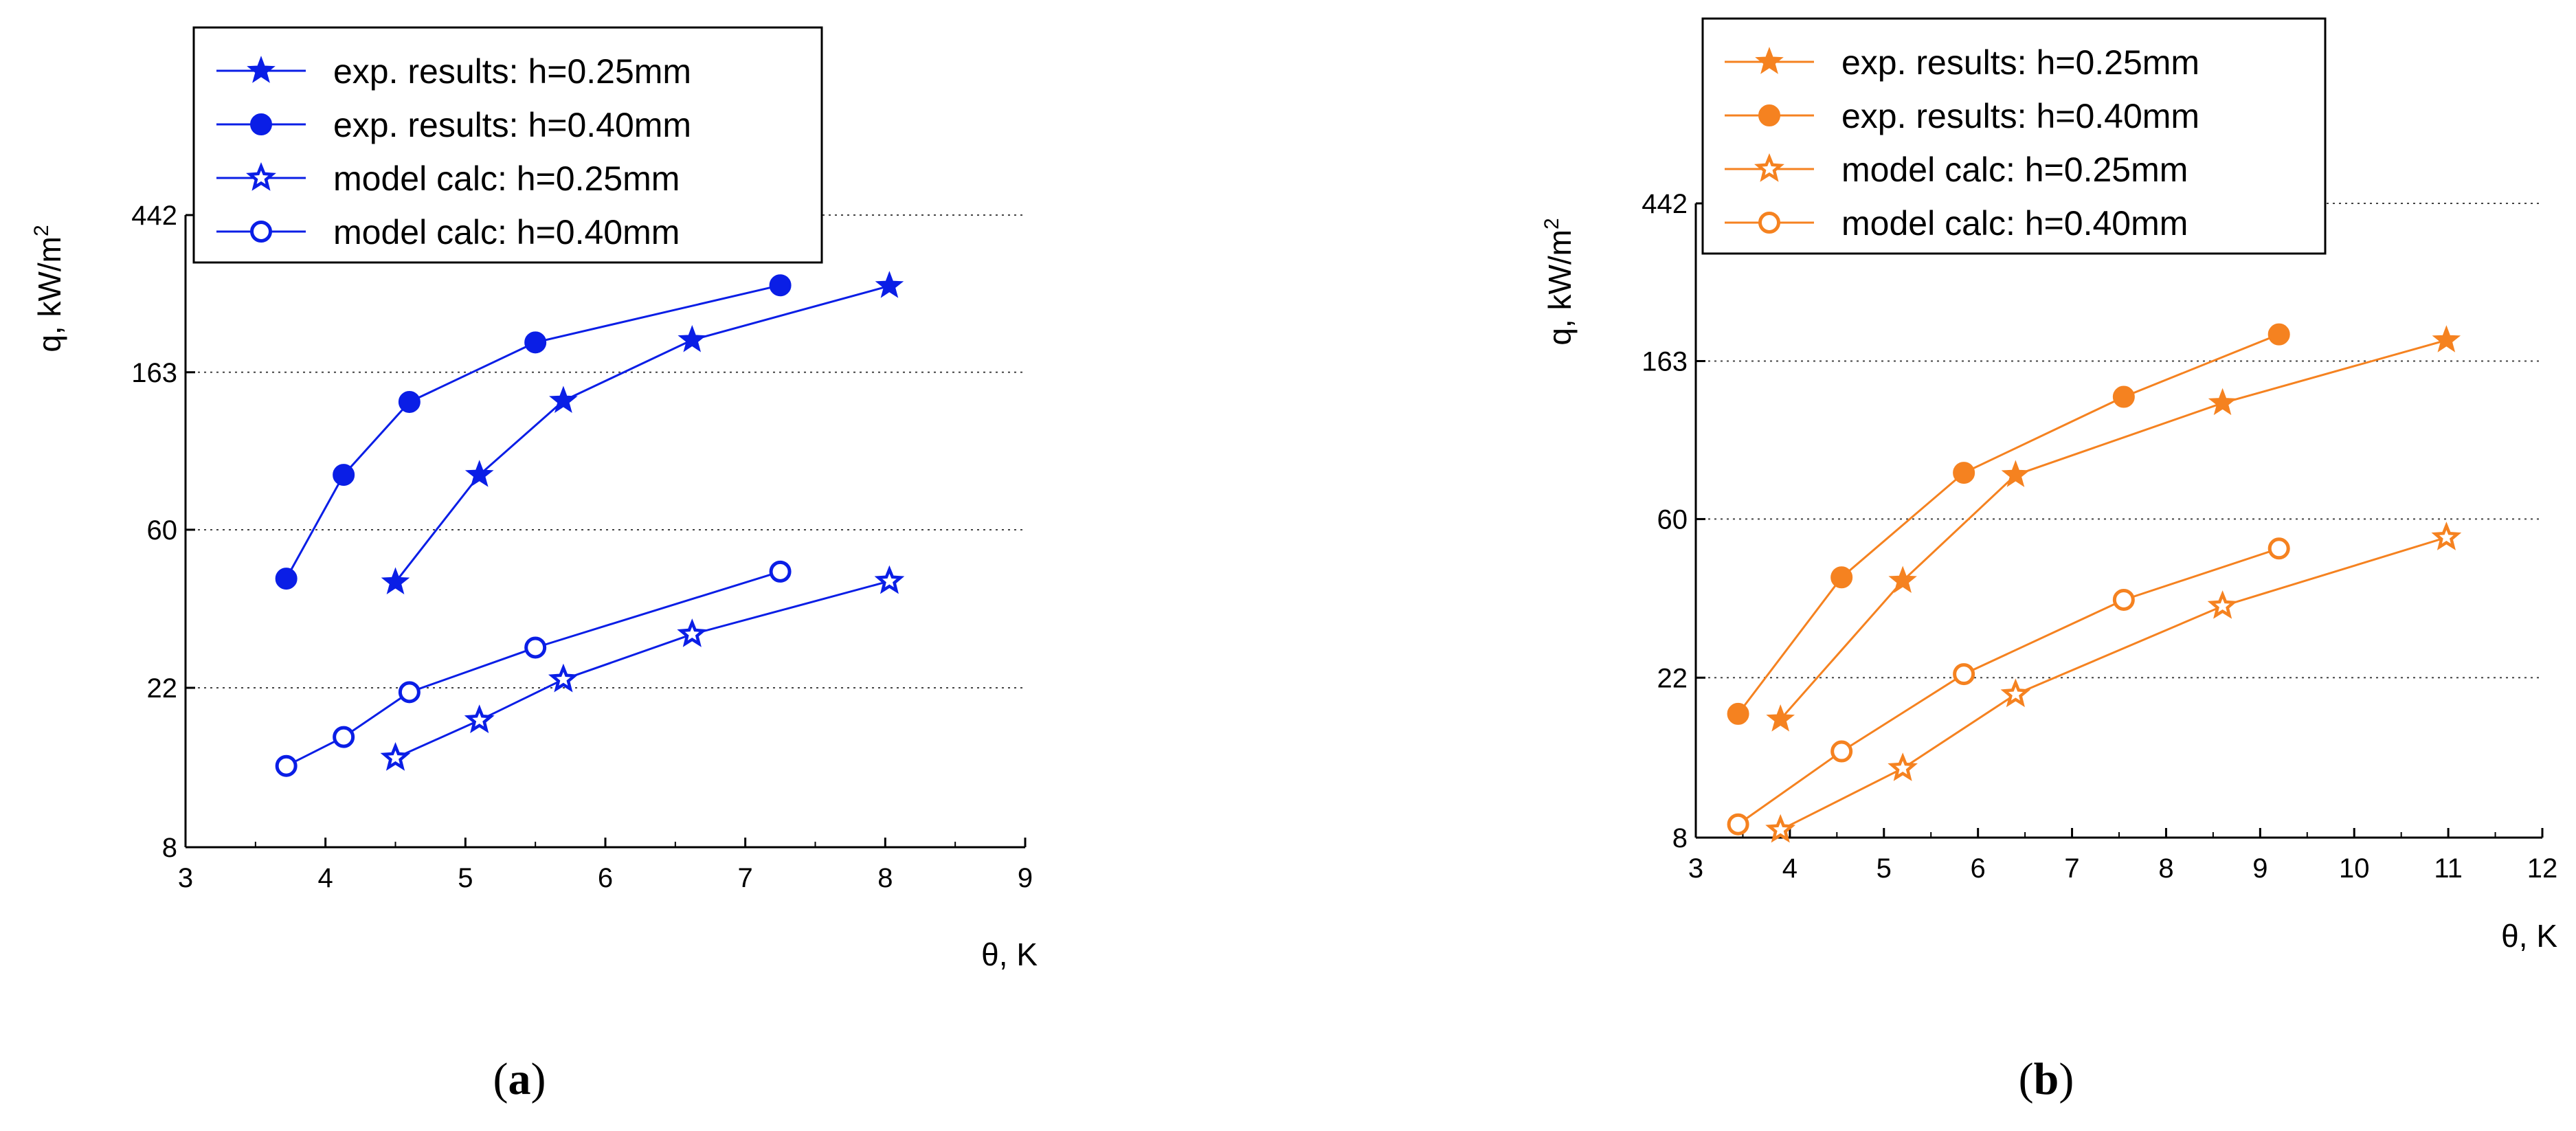 Image resolution: width=2576 pixels, height=1131 pixels. What do you see at coordinates (2046, 1079) in the screenshot?
I see `panel-label-b-letter: b` at bounding box center [2046, 1079].